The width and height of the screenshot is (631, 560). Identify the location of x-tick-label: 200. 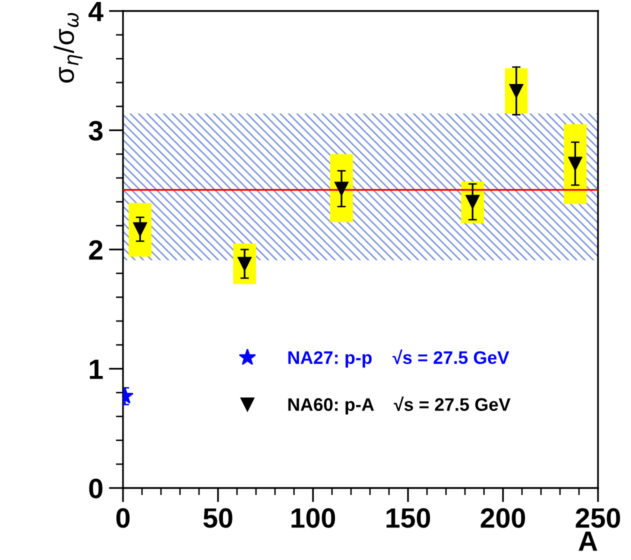
(503, 518).